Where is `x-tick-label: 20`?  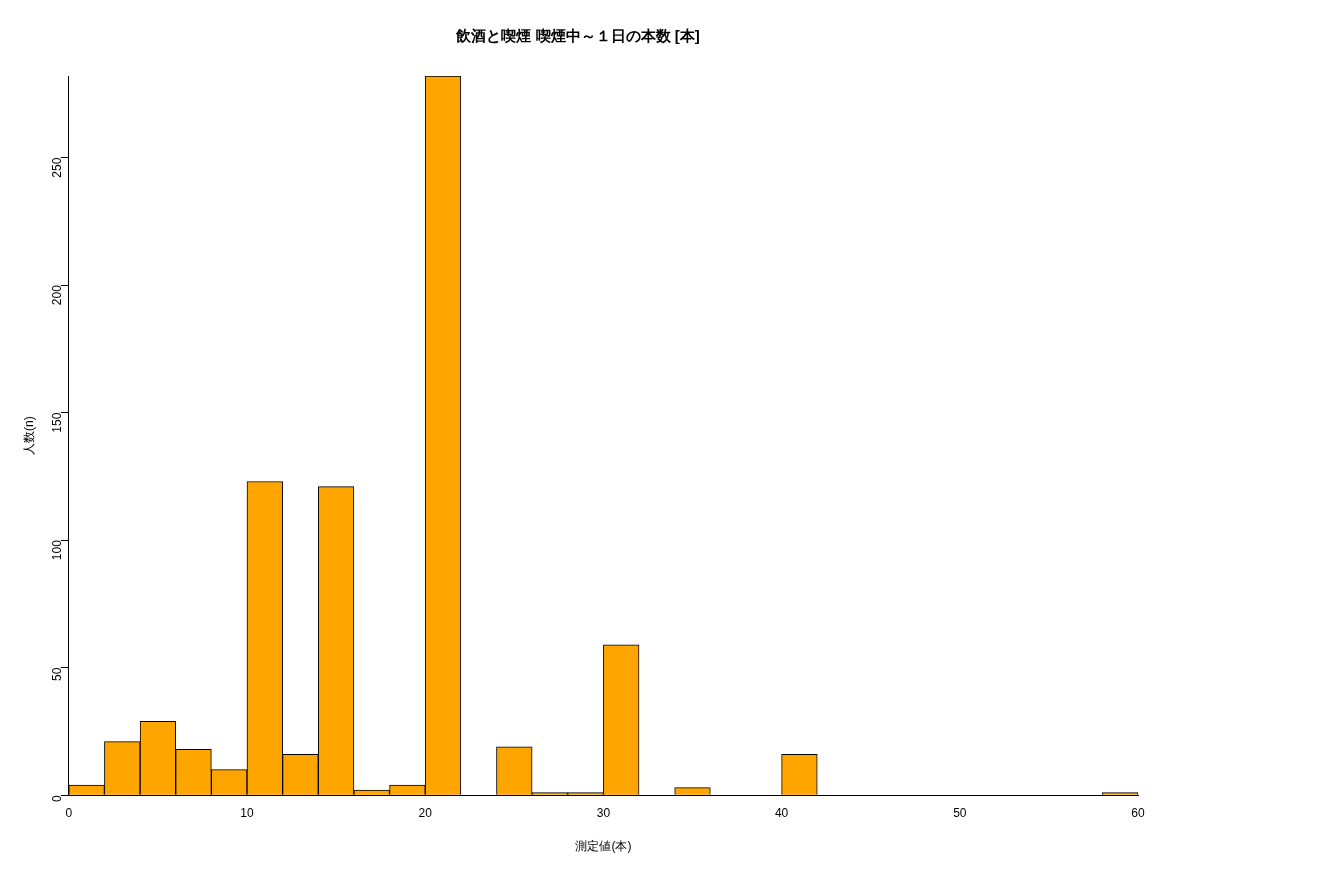
x-tick-label: 20 is located at coordinates (425, 812).